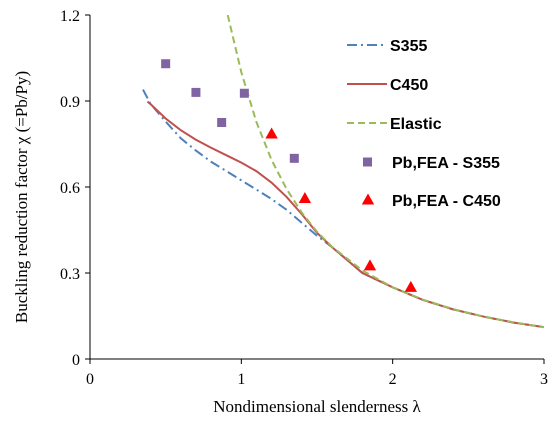  I want to click on y-tick-label: 0, so click(76, 360).